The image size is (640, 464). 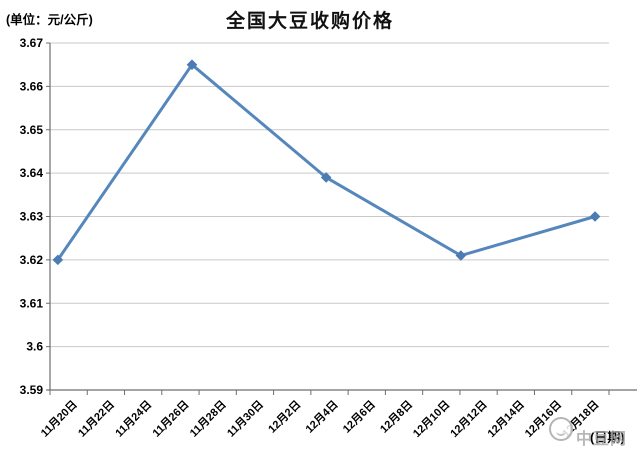 What do you see at coordinates (96, 419) in the screenshot?
I see `x-tick-label: 11月22日` at bounding box center [96, 419].